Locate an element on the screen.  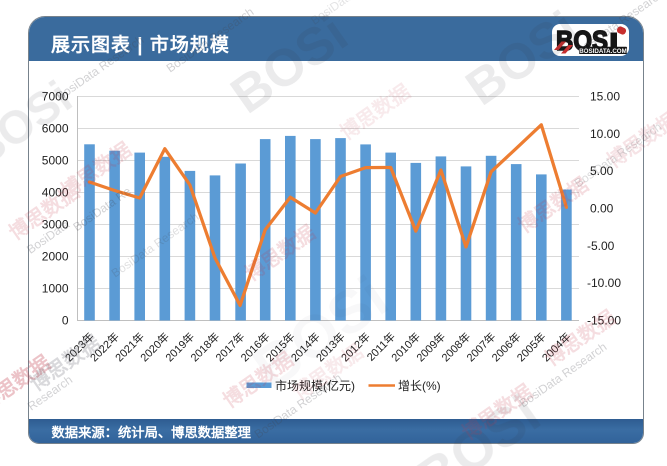
svg-text: 2000 is located at coordinates (55, 257).